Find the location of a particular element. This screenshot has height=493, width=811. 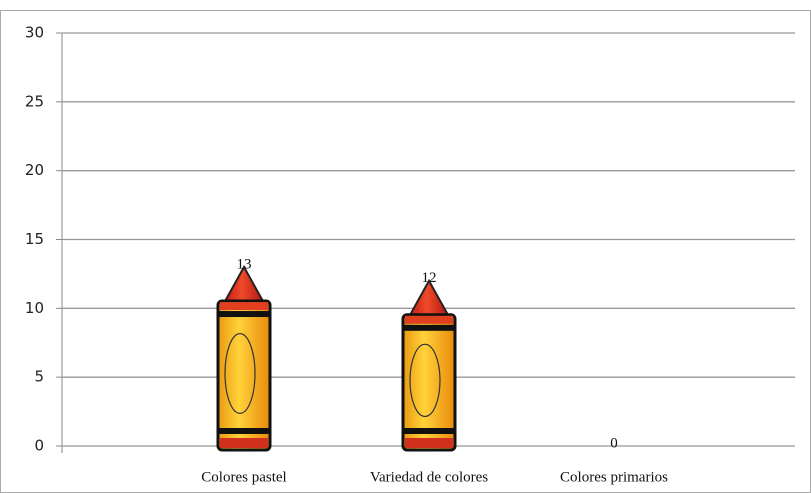

y-tick-label: 30 is located at coordinates (34, 33).